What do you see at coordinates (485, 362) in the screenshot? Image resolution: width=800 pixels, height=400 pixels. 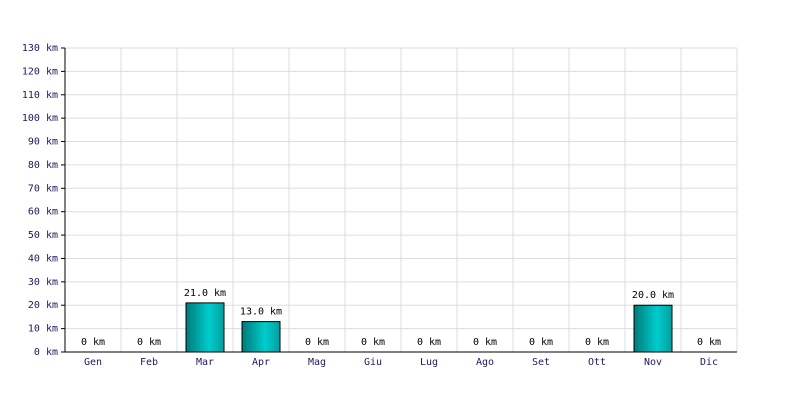 I see `x-tick-label: Ago` at bounding box center [485, 362].